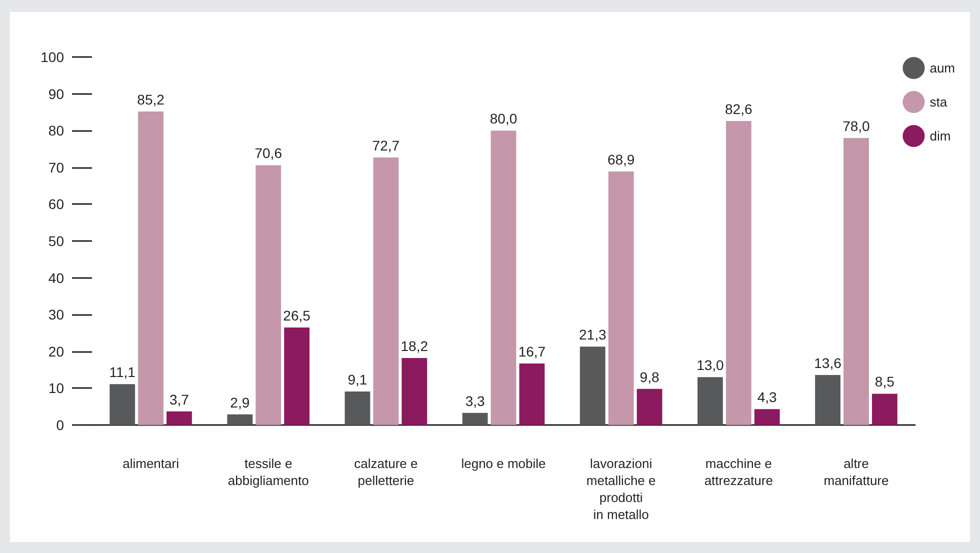 This screenshot has height=553, width=980. What do you see at coordinates (56, 130) in the screenshot?
I see `y-tick-label: 80` at bounding box center [56, 130].